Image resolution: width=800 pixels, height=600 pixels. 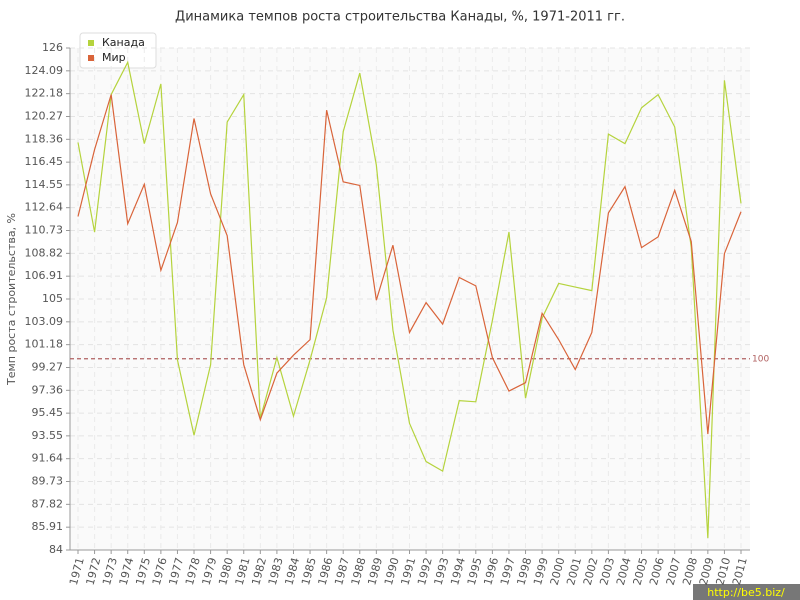 What do you see at coordinates (48, 458) in the screenshot?
I see `y-tick-label: 91.64` at bounding box center [48, 458].